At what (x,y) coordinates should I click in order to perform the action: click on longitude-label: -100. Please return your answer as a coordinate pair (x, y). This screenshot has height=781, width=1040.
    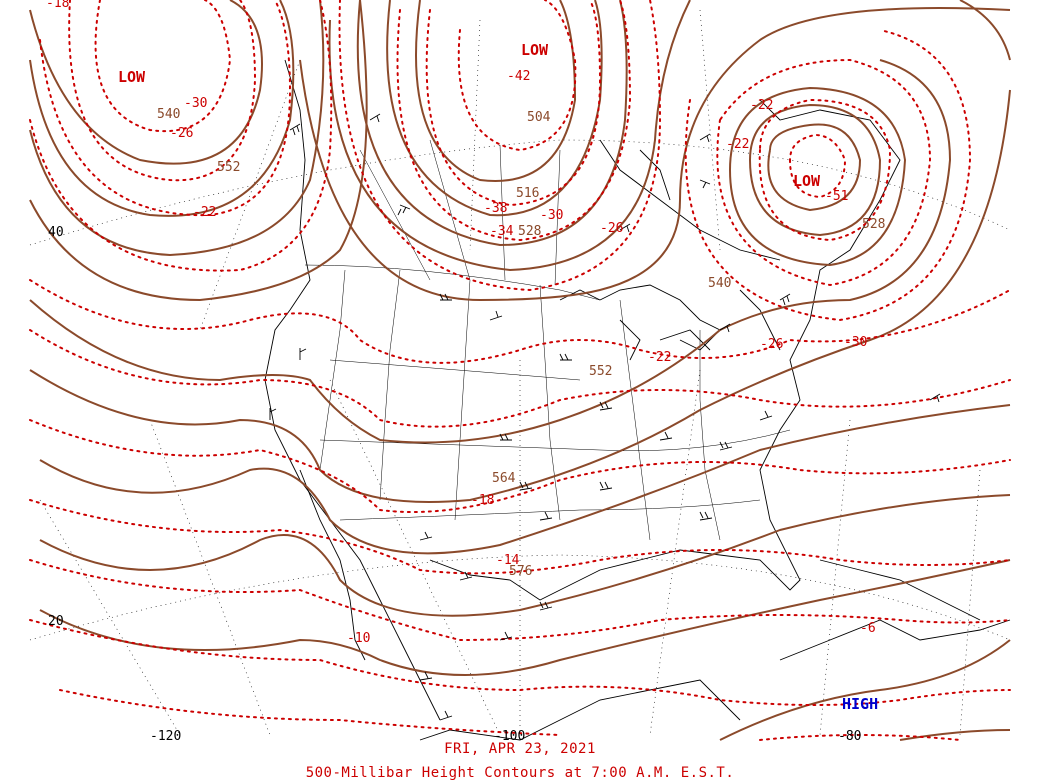
    Looking at the image, I should click on (509, 736).